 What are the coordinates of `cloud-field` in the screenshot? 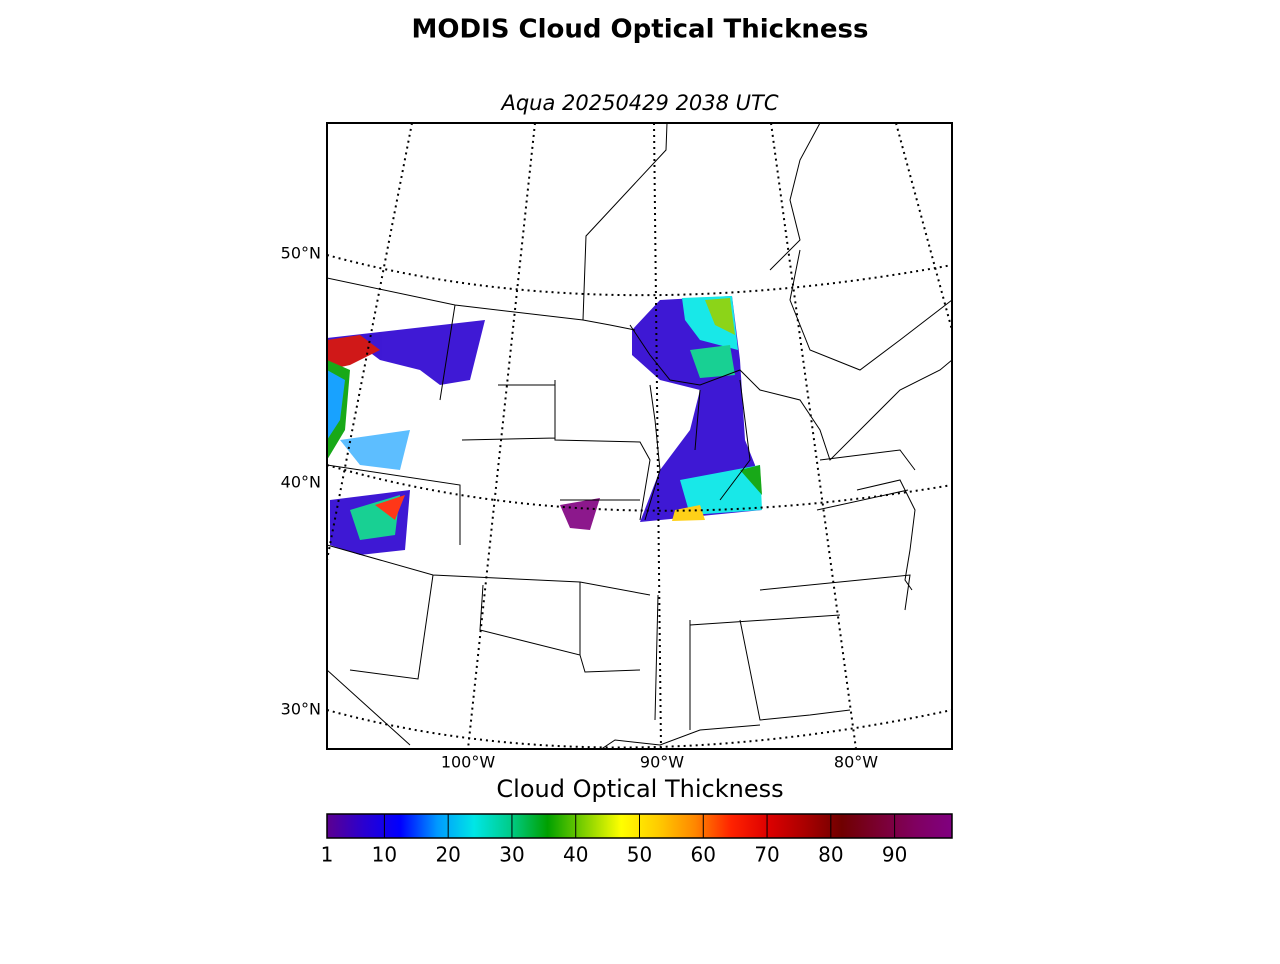 It's located at (544, 425).